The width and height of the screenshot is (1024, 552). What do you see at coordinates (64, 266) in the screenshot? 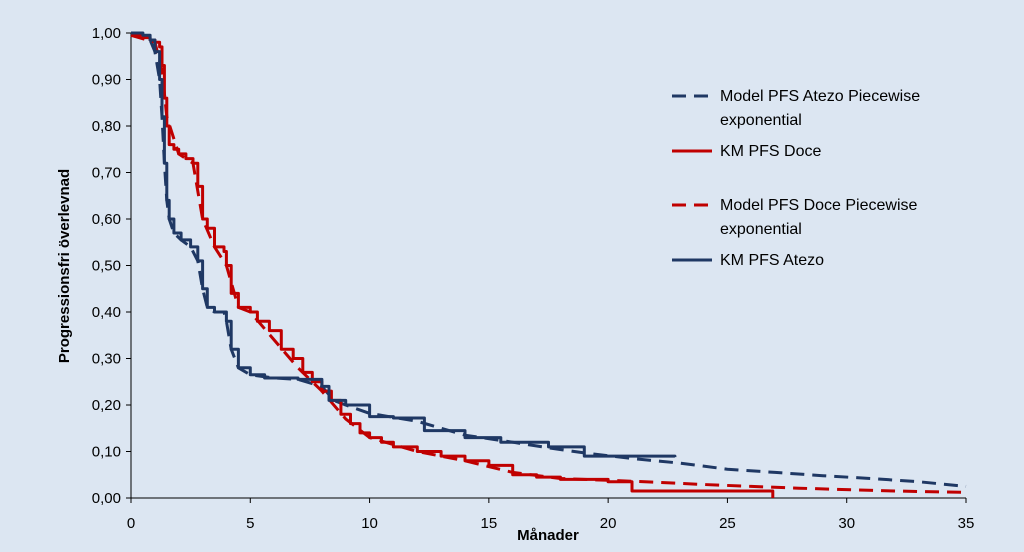
I see `y-axis-title: Progressionsfri överlevnad` at bounding box center [64, 266].